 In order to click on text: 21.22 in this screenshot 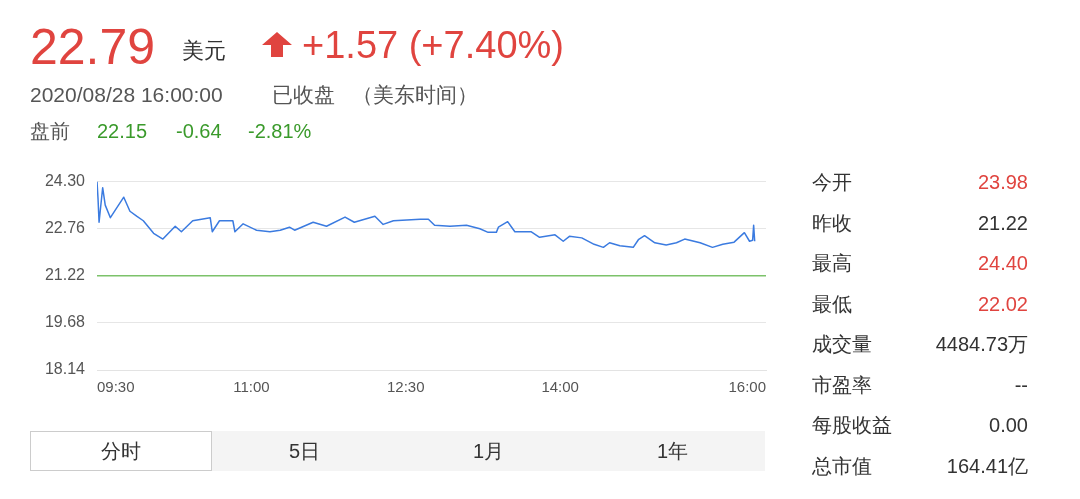, I will do `click(1002, 222)`.